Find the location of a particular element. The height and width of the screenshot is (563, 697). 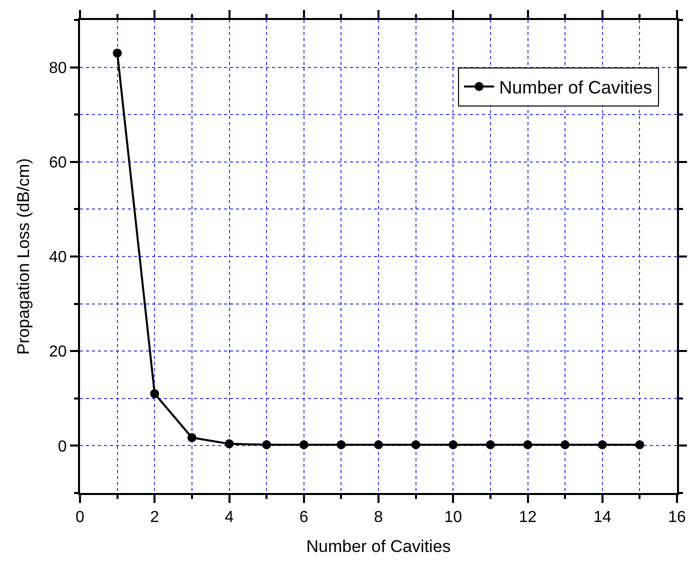

legend-label: Number of Cavities is located at coordinates (575, 88).